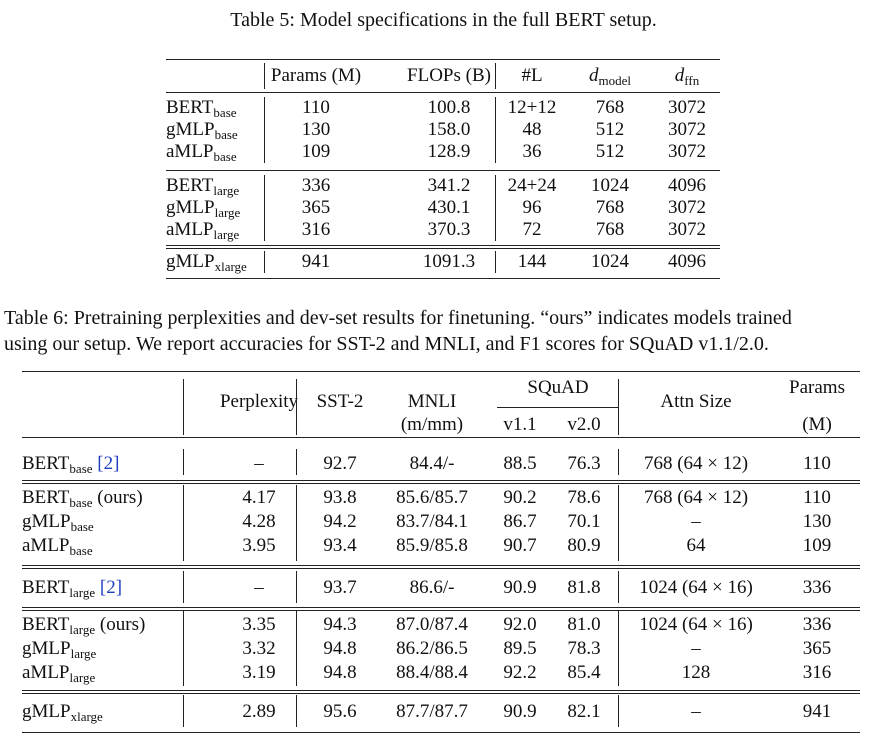  Describe the element at coordinates (449, 129) in the screenshot. I see `flops-value: 158.0` at that location.